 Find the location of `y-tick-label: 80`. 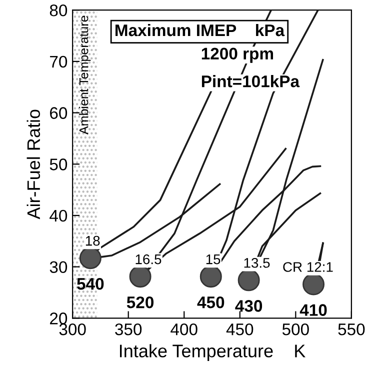

y-tick-label: 80 is located at coordinates (59, 10).